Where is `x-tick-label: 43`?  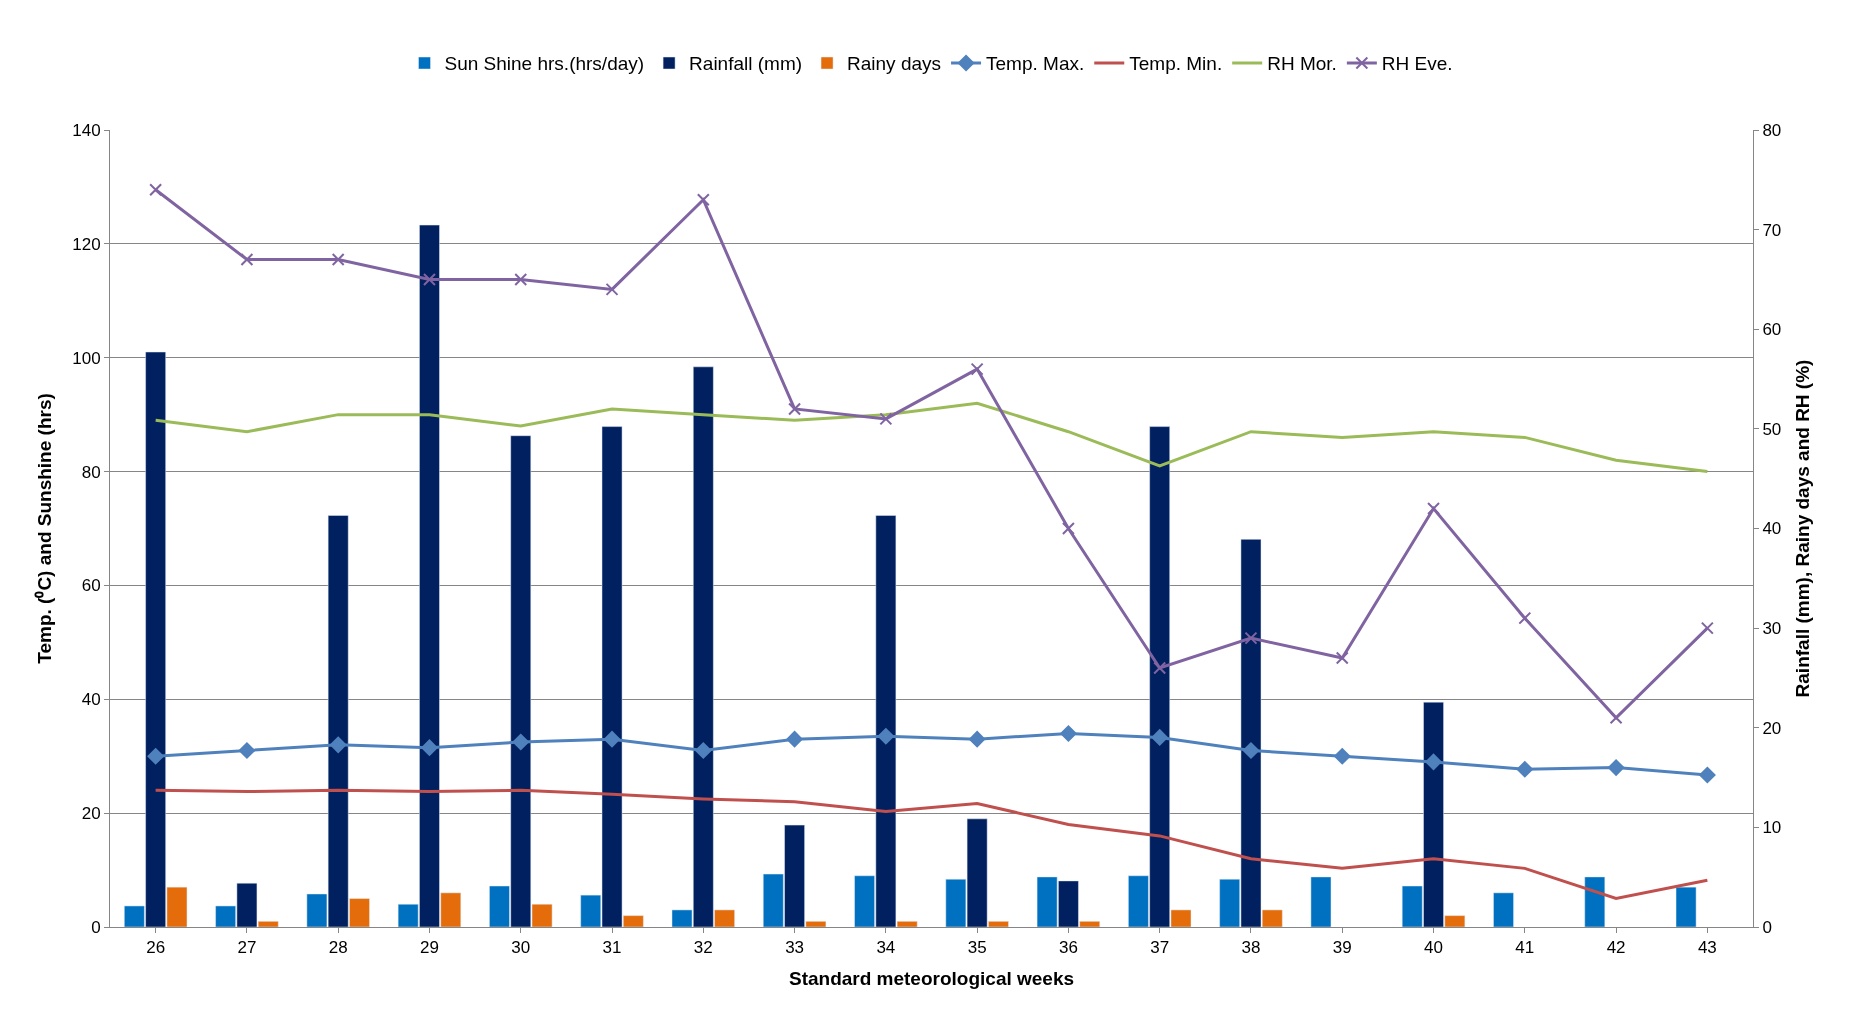 x-tick-label: 43 is located at coordinates (1707, 948).